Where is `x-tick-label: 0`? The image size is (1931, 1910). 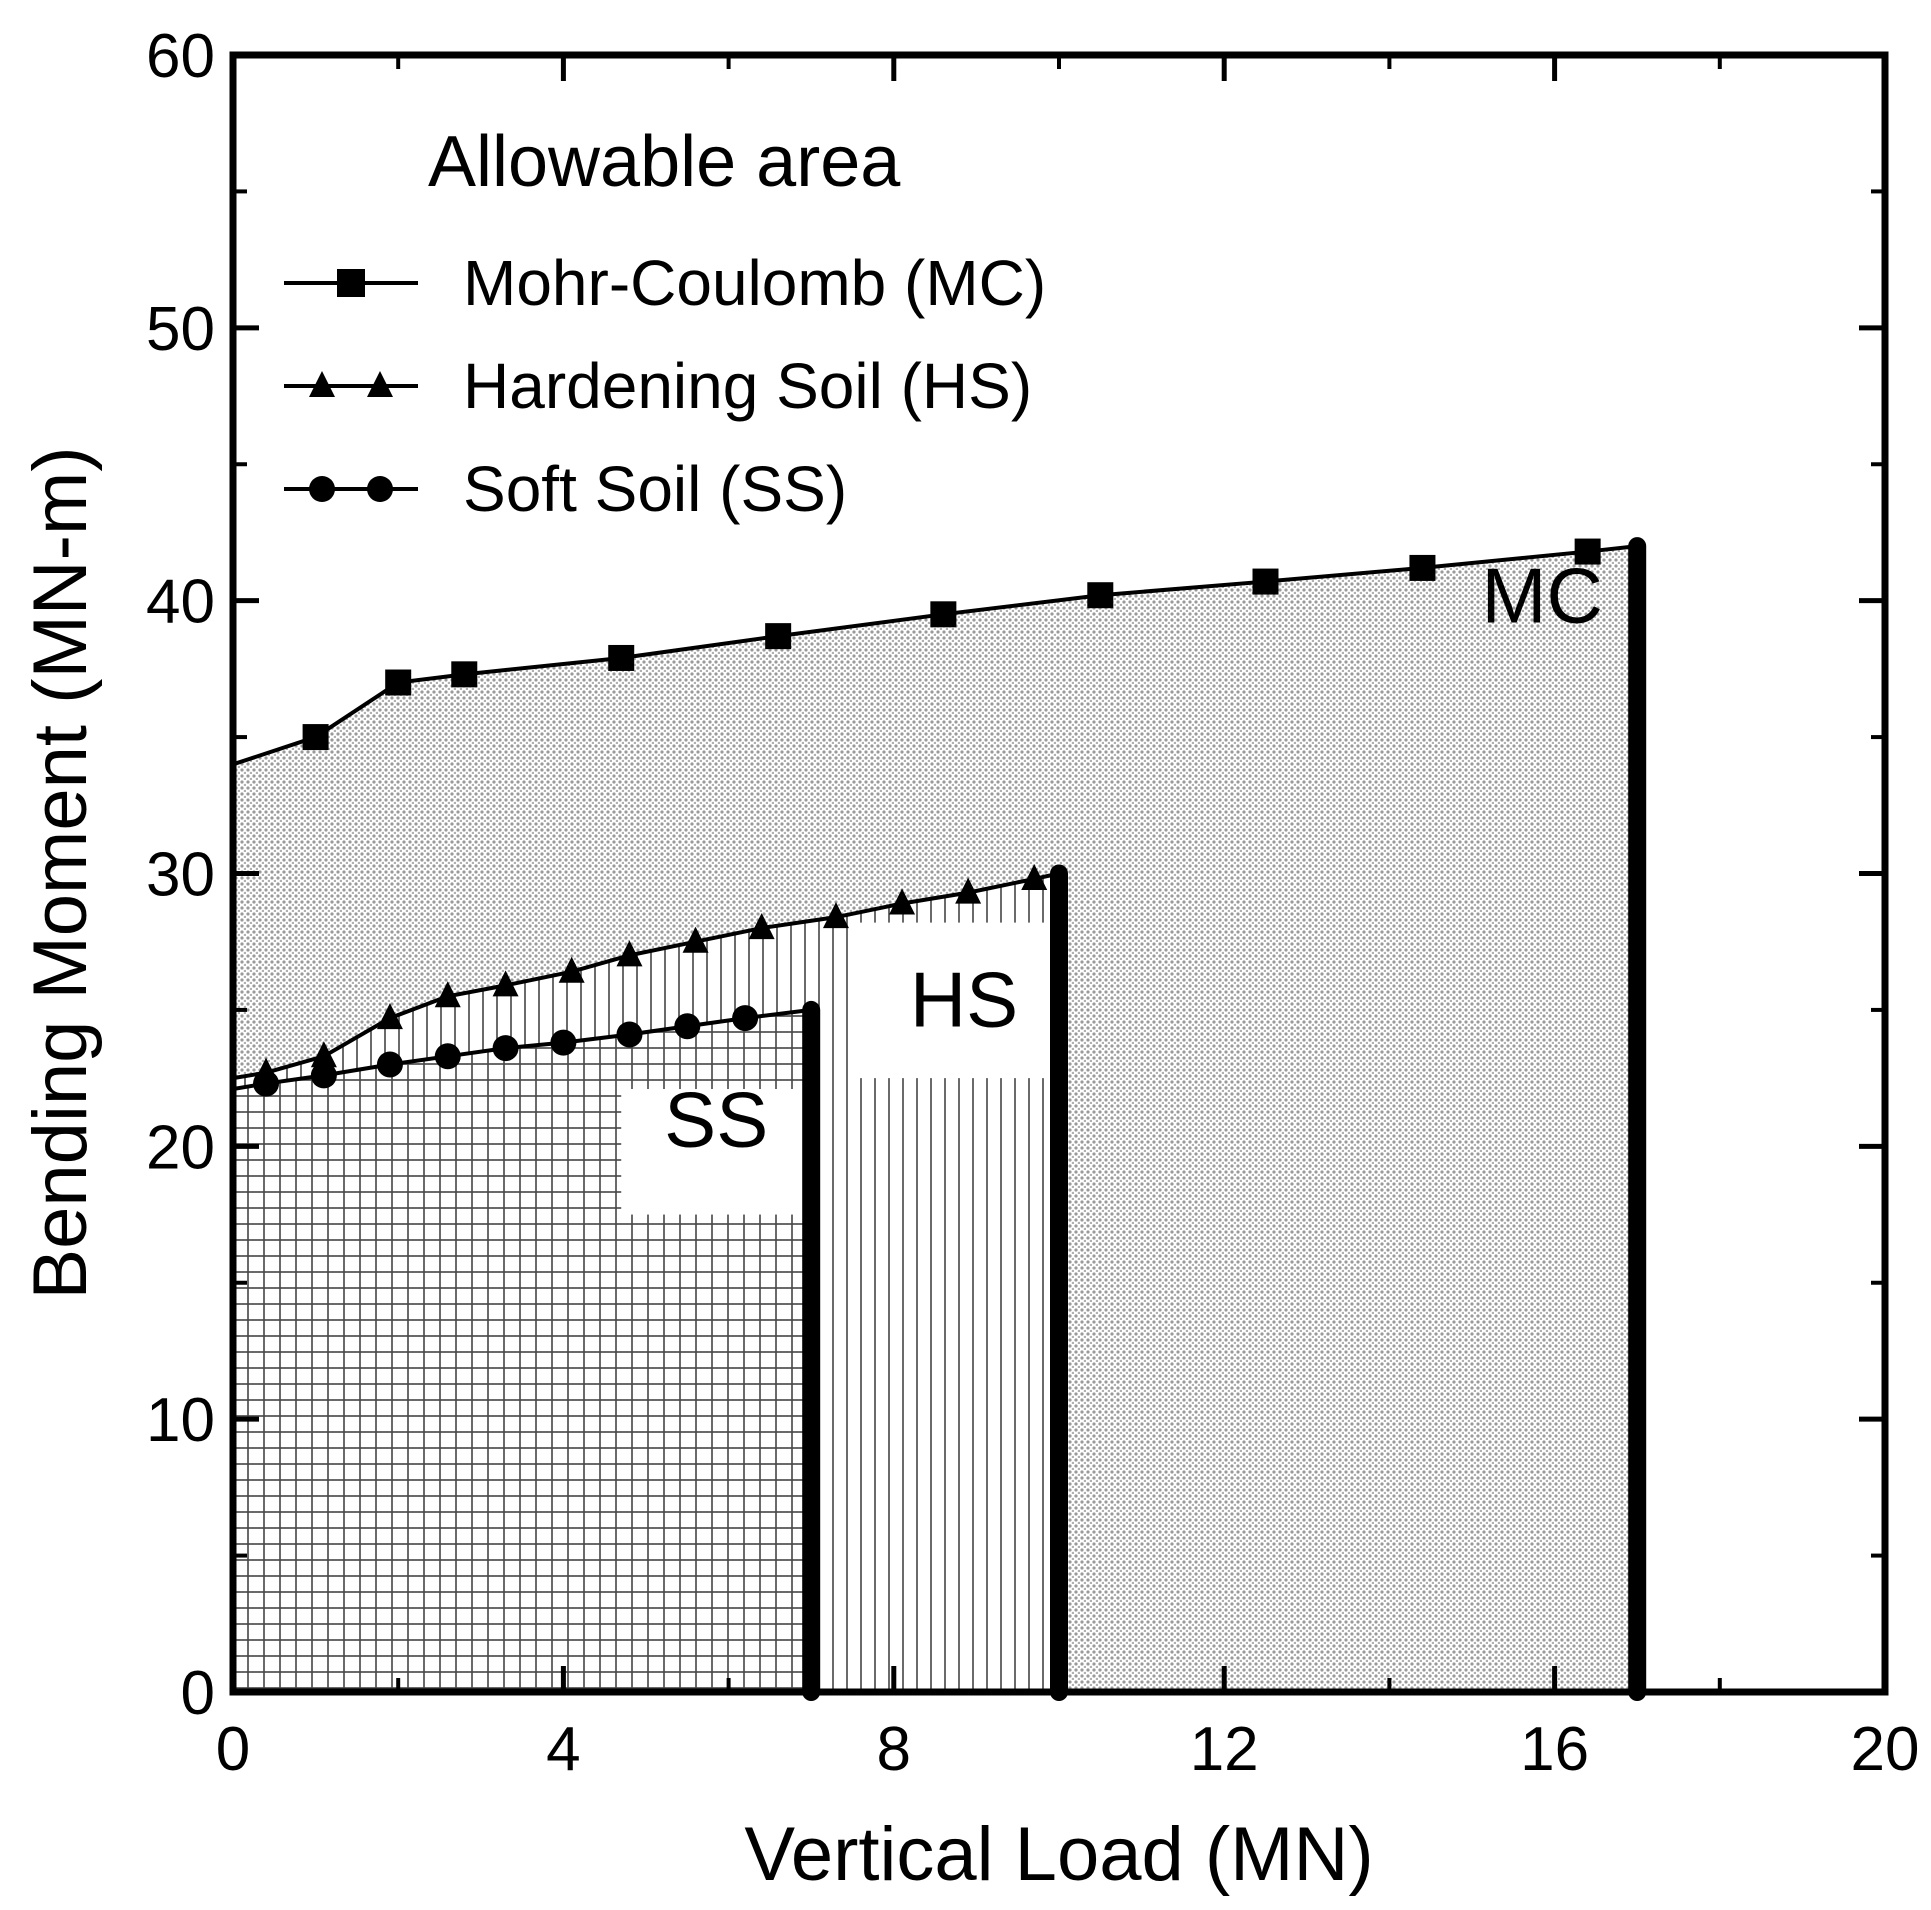 x-tick-label: 0 is located at coordinates (233, 1749).